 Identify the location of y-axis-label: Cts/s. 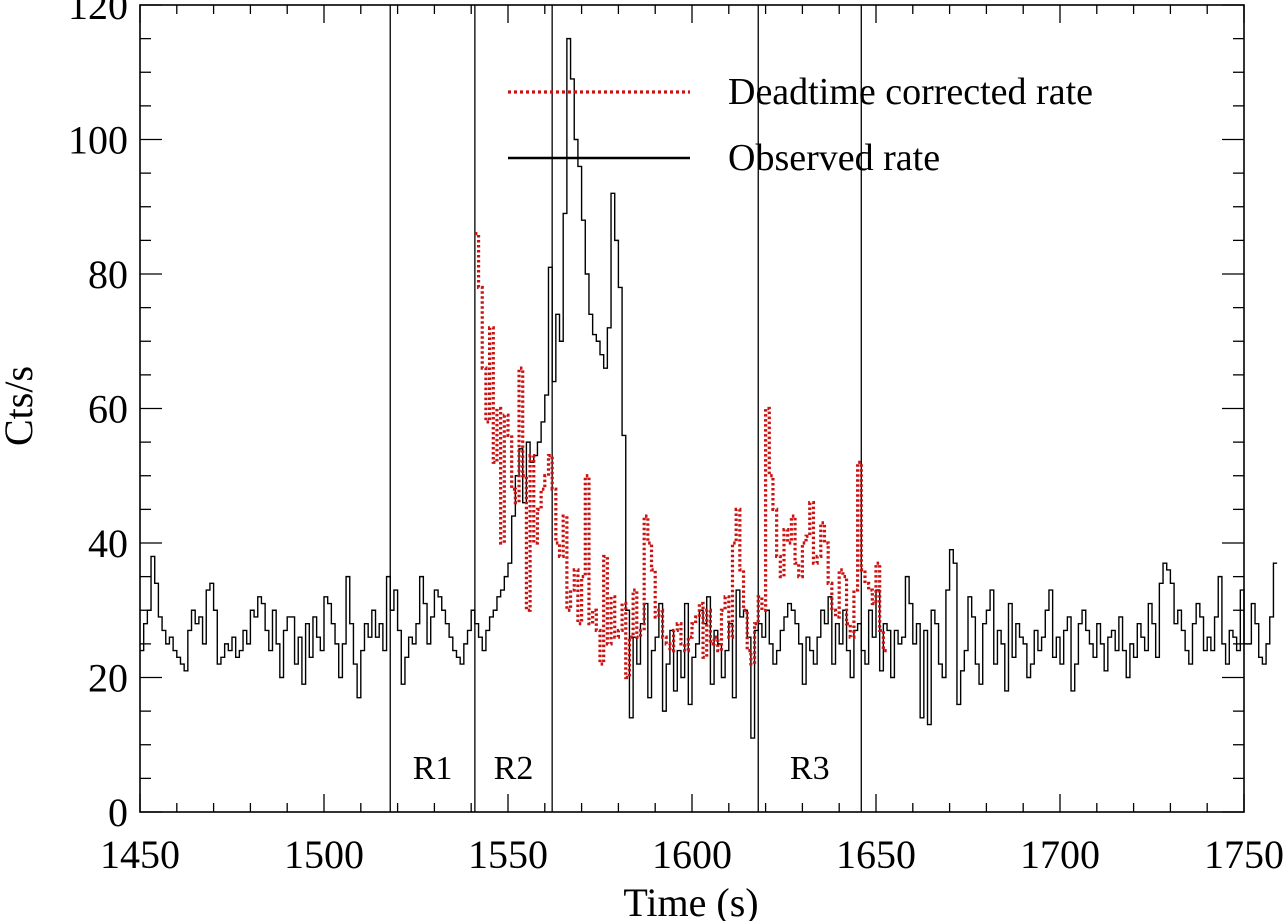
(20, 406).